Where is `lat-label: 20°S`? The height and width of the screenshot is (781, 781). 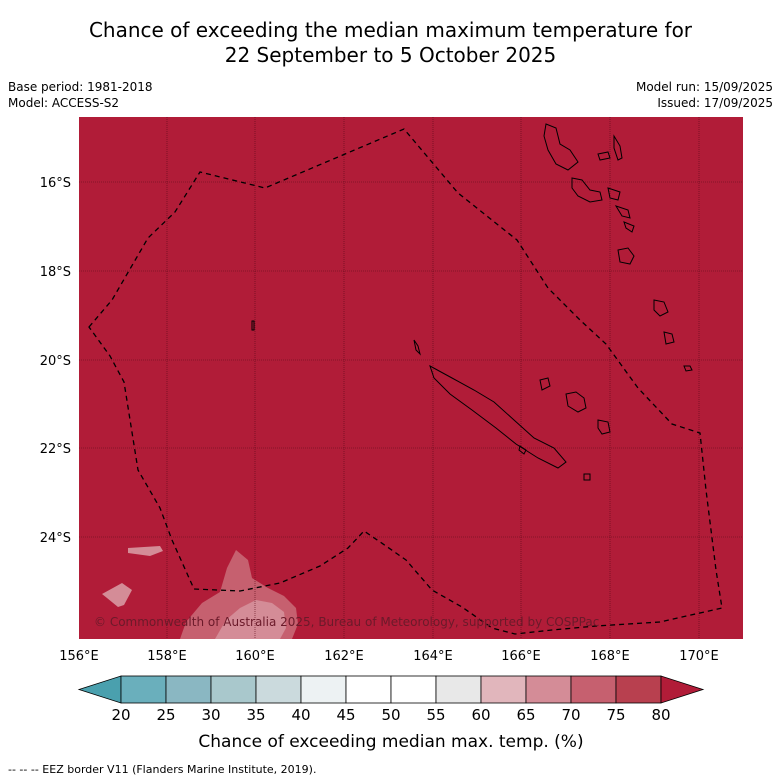 lat-label: 20°S is located at coordinates (55, 361).